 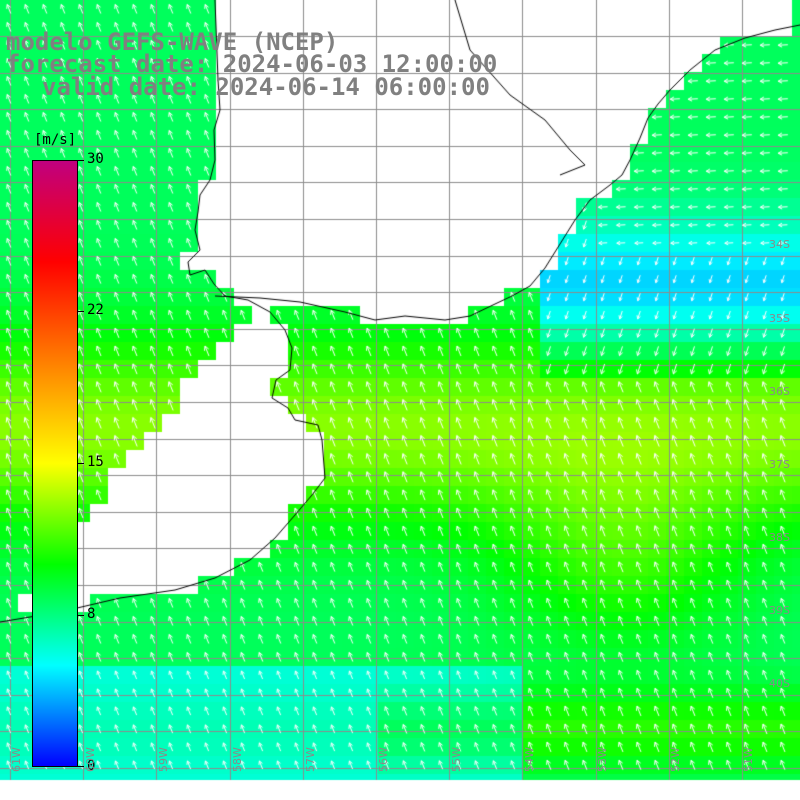 I want to click on lat-label: 39S, so click(x=779, y=610).